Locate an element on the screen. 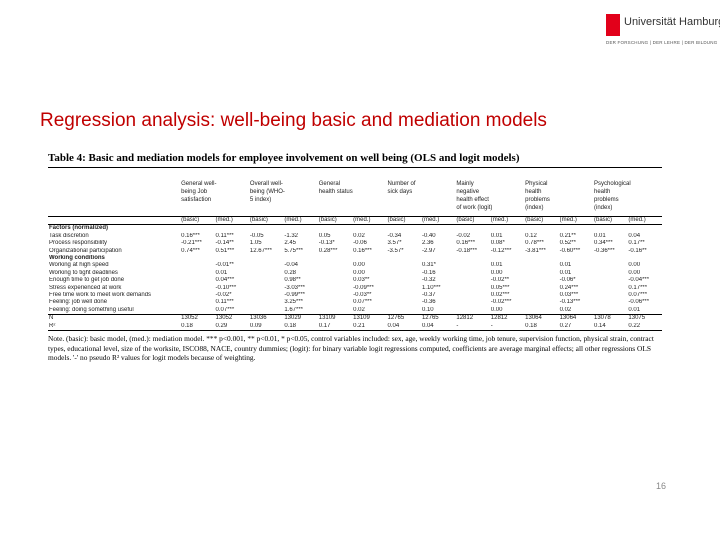 This screenshot has width=720, height=540. cell: 0.74*** is located at coordinates (190, 250).